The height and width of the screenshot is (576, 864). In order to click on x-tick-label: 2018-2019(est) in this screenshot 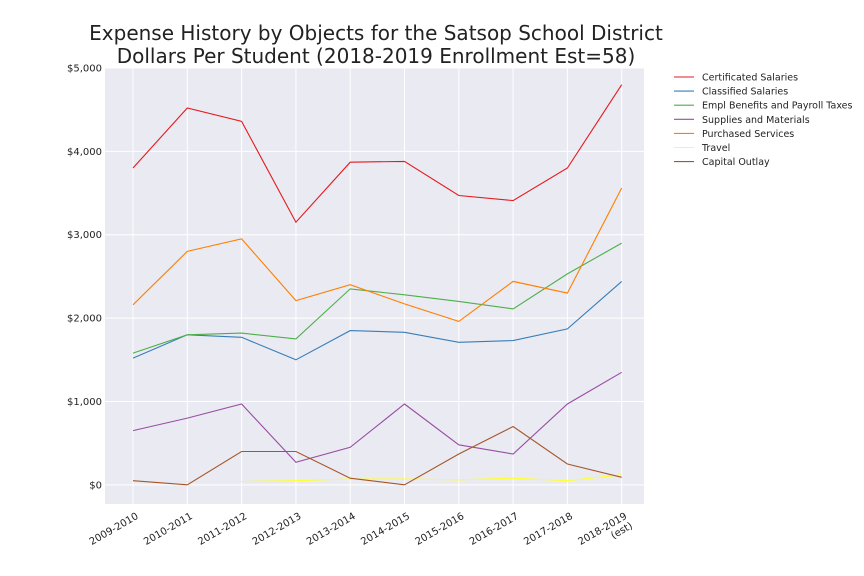, I will do `click(605, 534)`.